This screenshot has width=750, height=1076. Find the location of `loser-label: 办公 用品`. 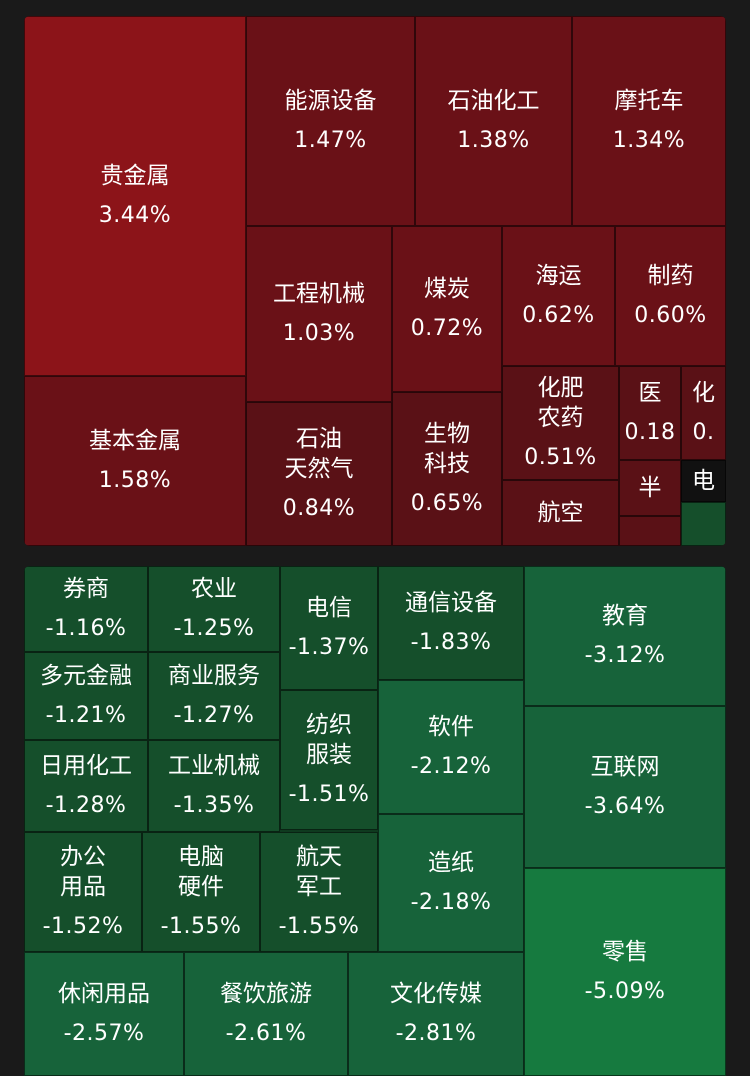

loser-label: 办公 用品 is located at coordinates (83, 872).